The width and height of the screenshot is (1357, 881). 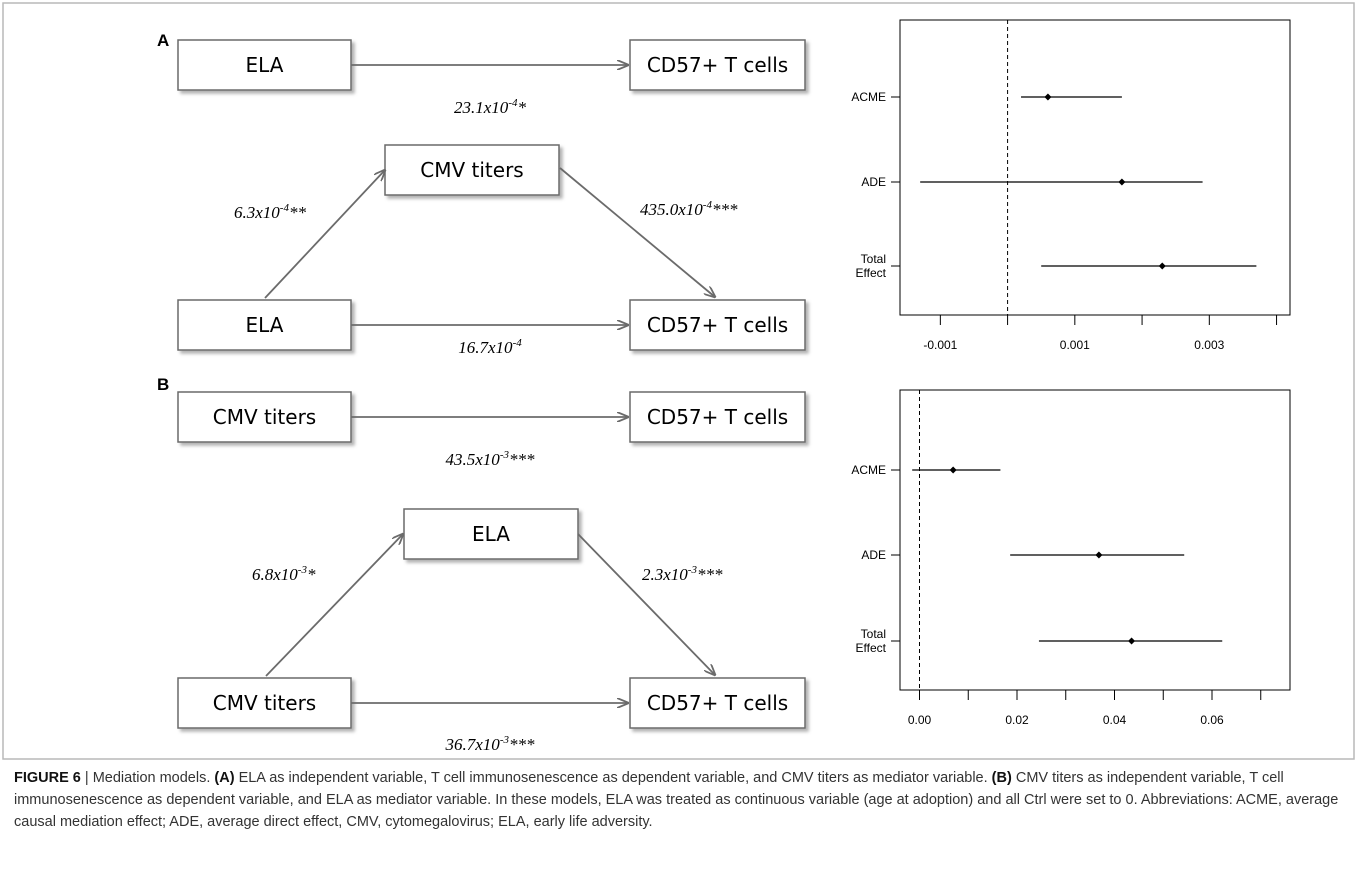 I want to click on panel-b-path-c-coef: 36.7x10-3***, so click(x=490, y=744).